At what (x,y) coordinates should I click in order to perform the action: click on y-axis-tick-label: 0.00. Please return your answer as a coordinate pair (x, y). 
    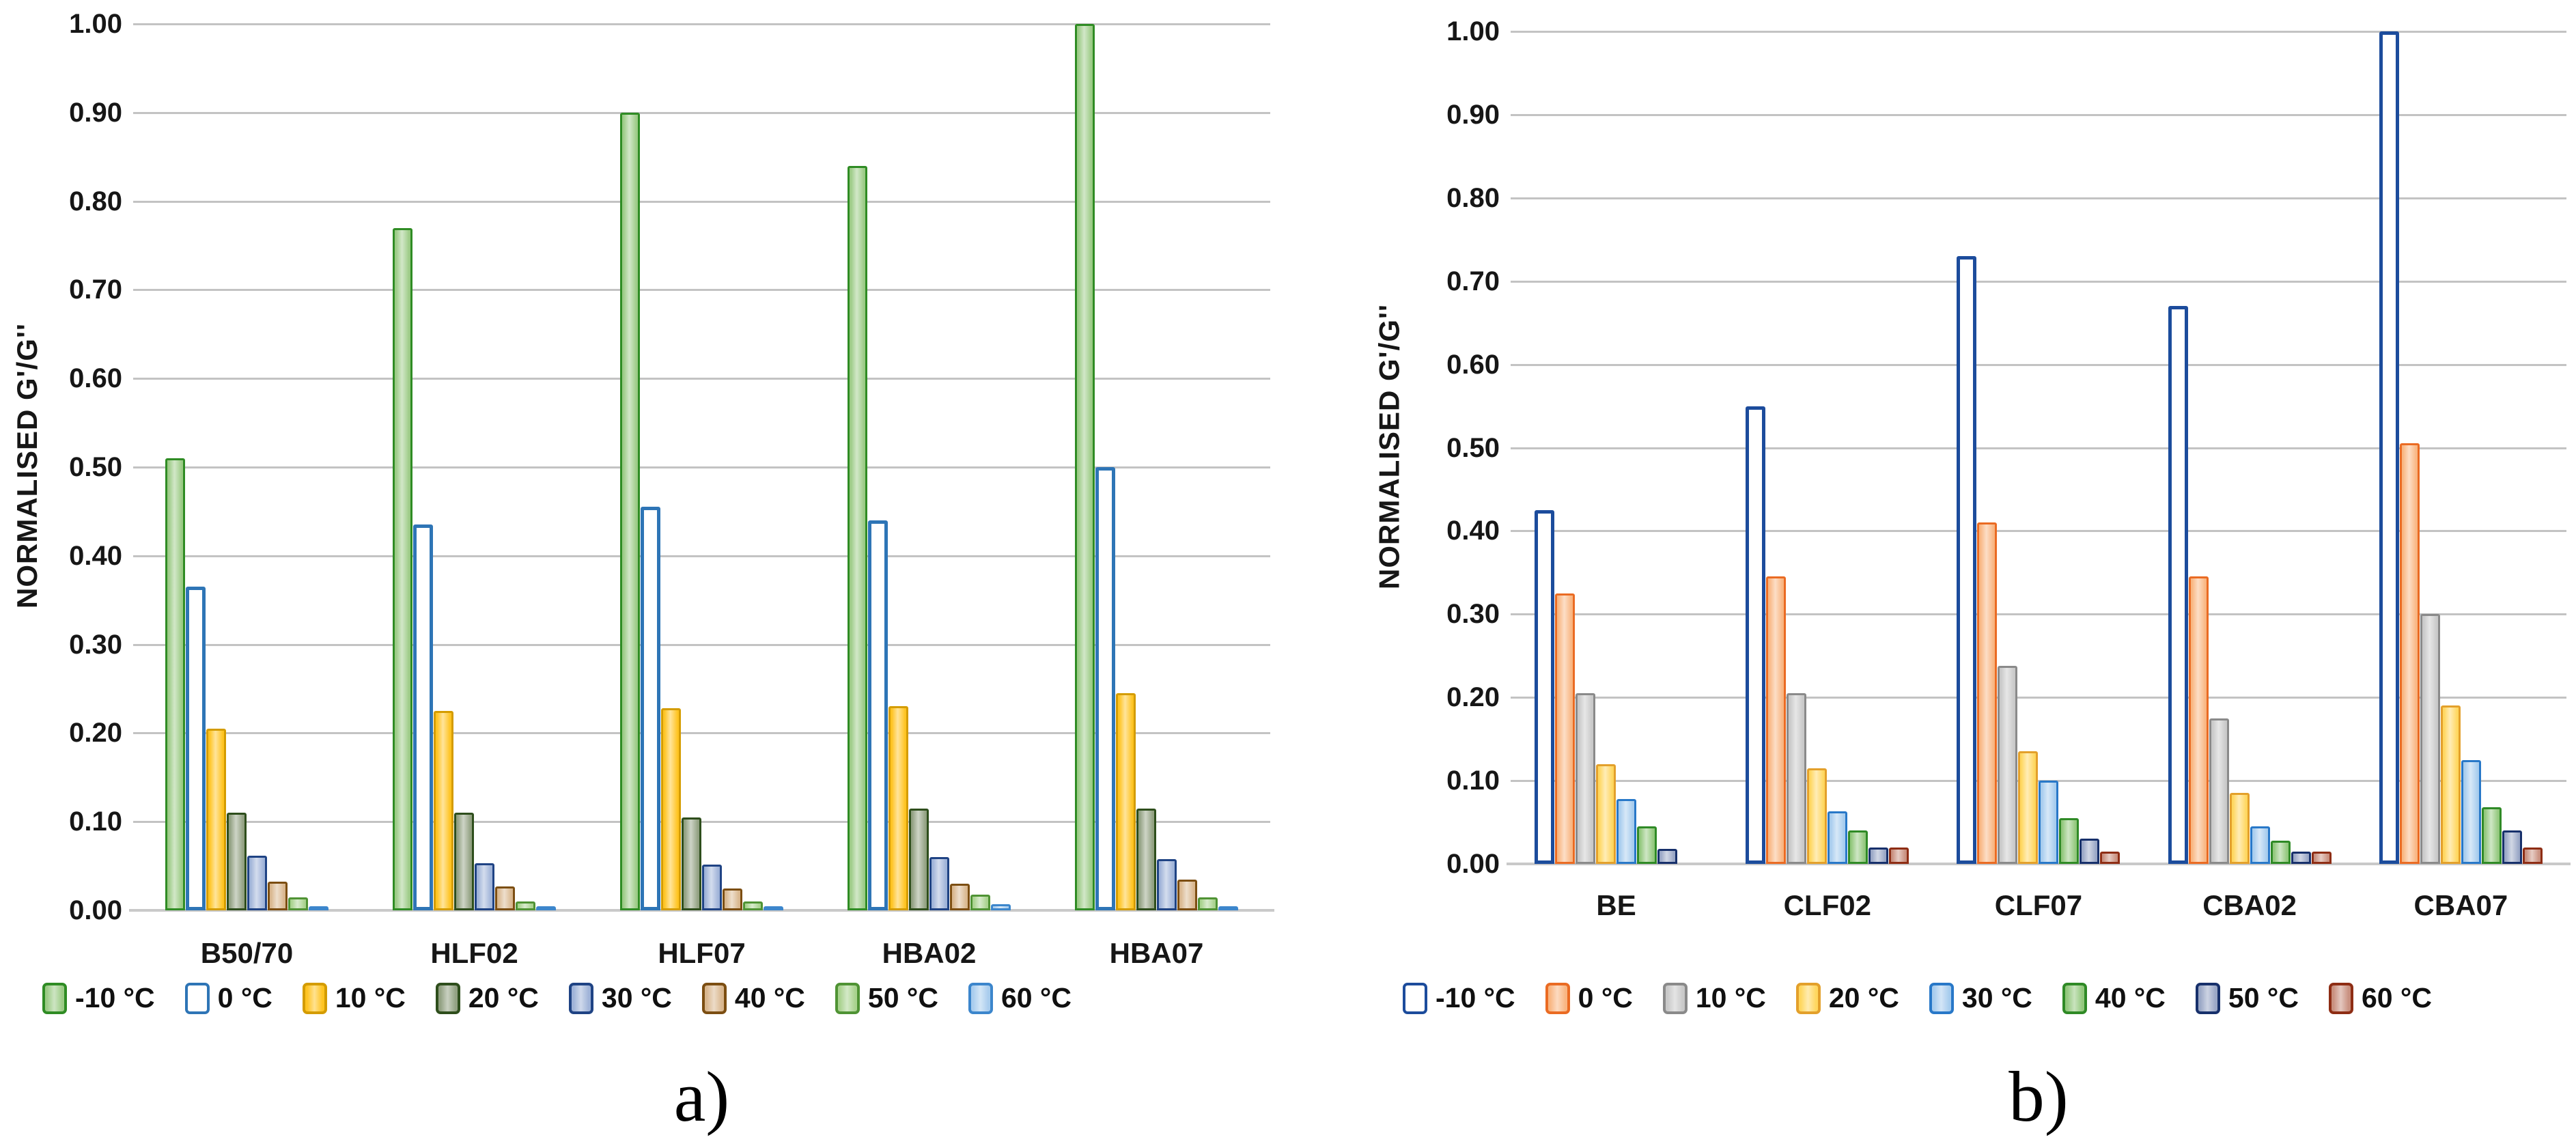
    Looking at the image, I should click on (1473, 864).